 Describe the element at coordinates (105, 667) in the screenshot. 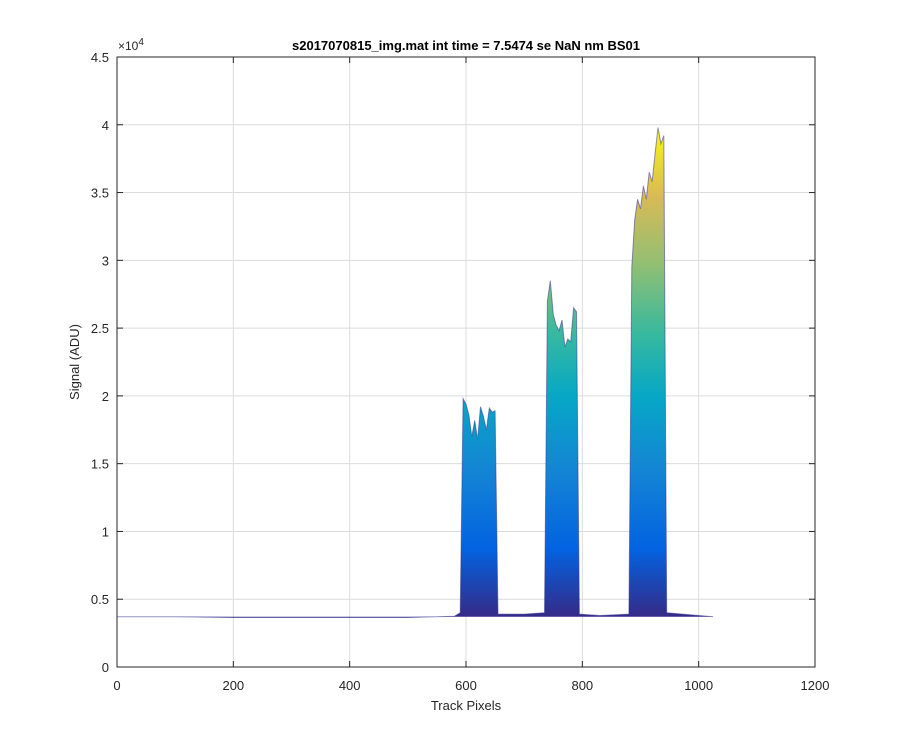

I see `y-tick-label: 0` at that location.